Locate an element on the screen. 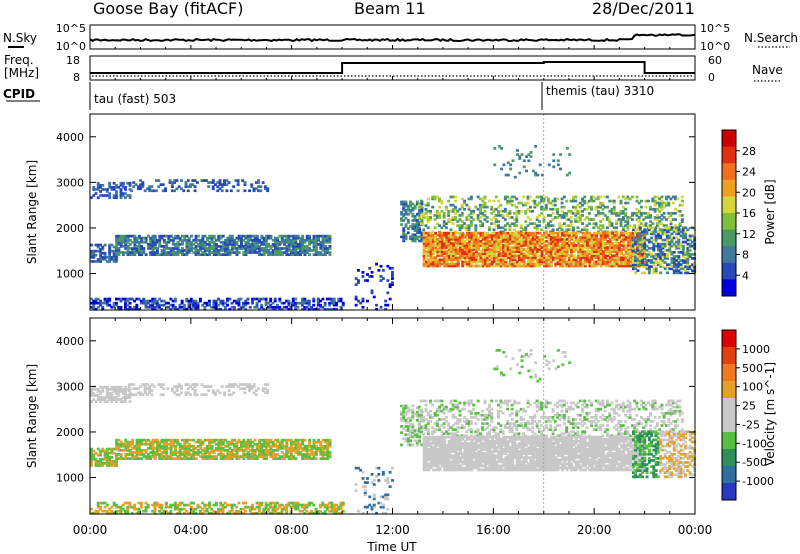 The image size is (800, 554). date-title: 28/Dec/2011 is located at coordinates (643, 9).